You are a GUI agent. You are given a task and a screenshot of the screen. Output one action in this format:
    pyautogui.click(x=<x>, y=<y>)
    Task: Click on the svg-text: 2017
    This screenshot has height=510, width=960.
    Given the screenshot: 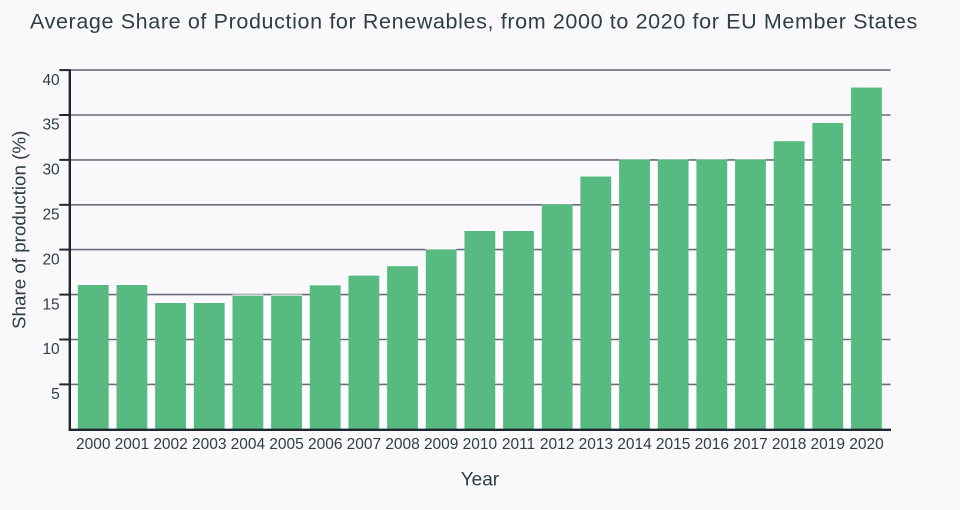 What is the action you would take?
    pyautogui.click(x=750, y=444)
    